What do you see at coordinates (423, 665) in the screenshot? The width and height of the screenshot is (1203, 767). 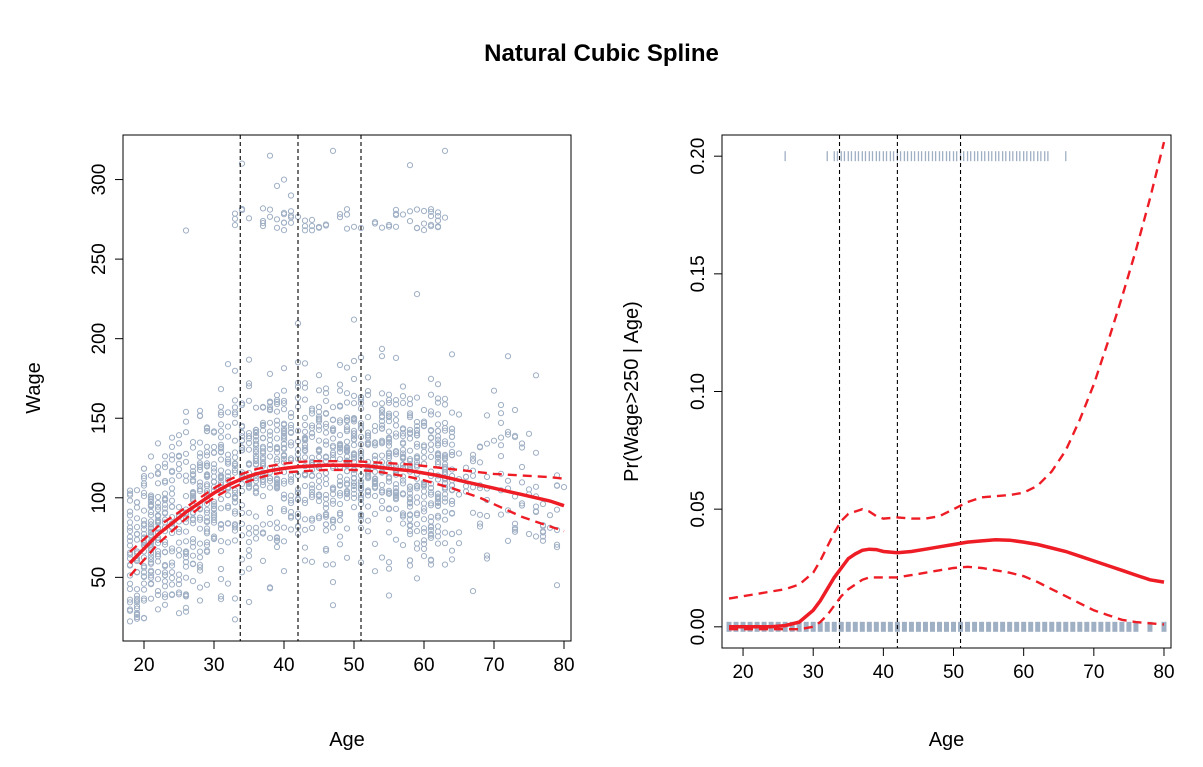 I see `x-tick-label: 60` at bounding box center [423, 665].